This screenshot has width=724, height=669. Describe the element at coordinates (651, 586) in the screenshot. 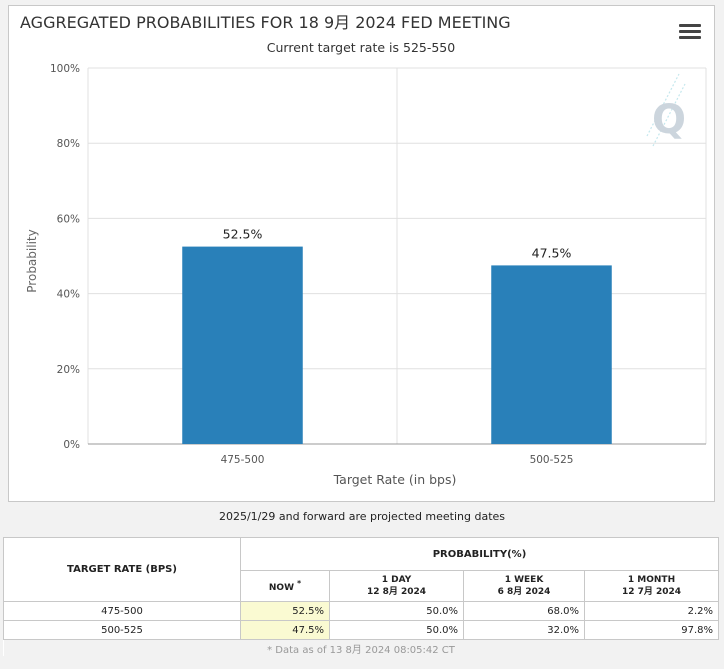

I see `header-1-month: 1 MONTH 12 7月 2024` at that location.